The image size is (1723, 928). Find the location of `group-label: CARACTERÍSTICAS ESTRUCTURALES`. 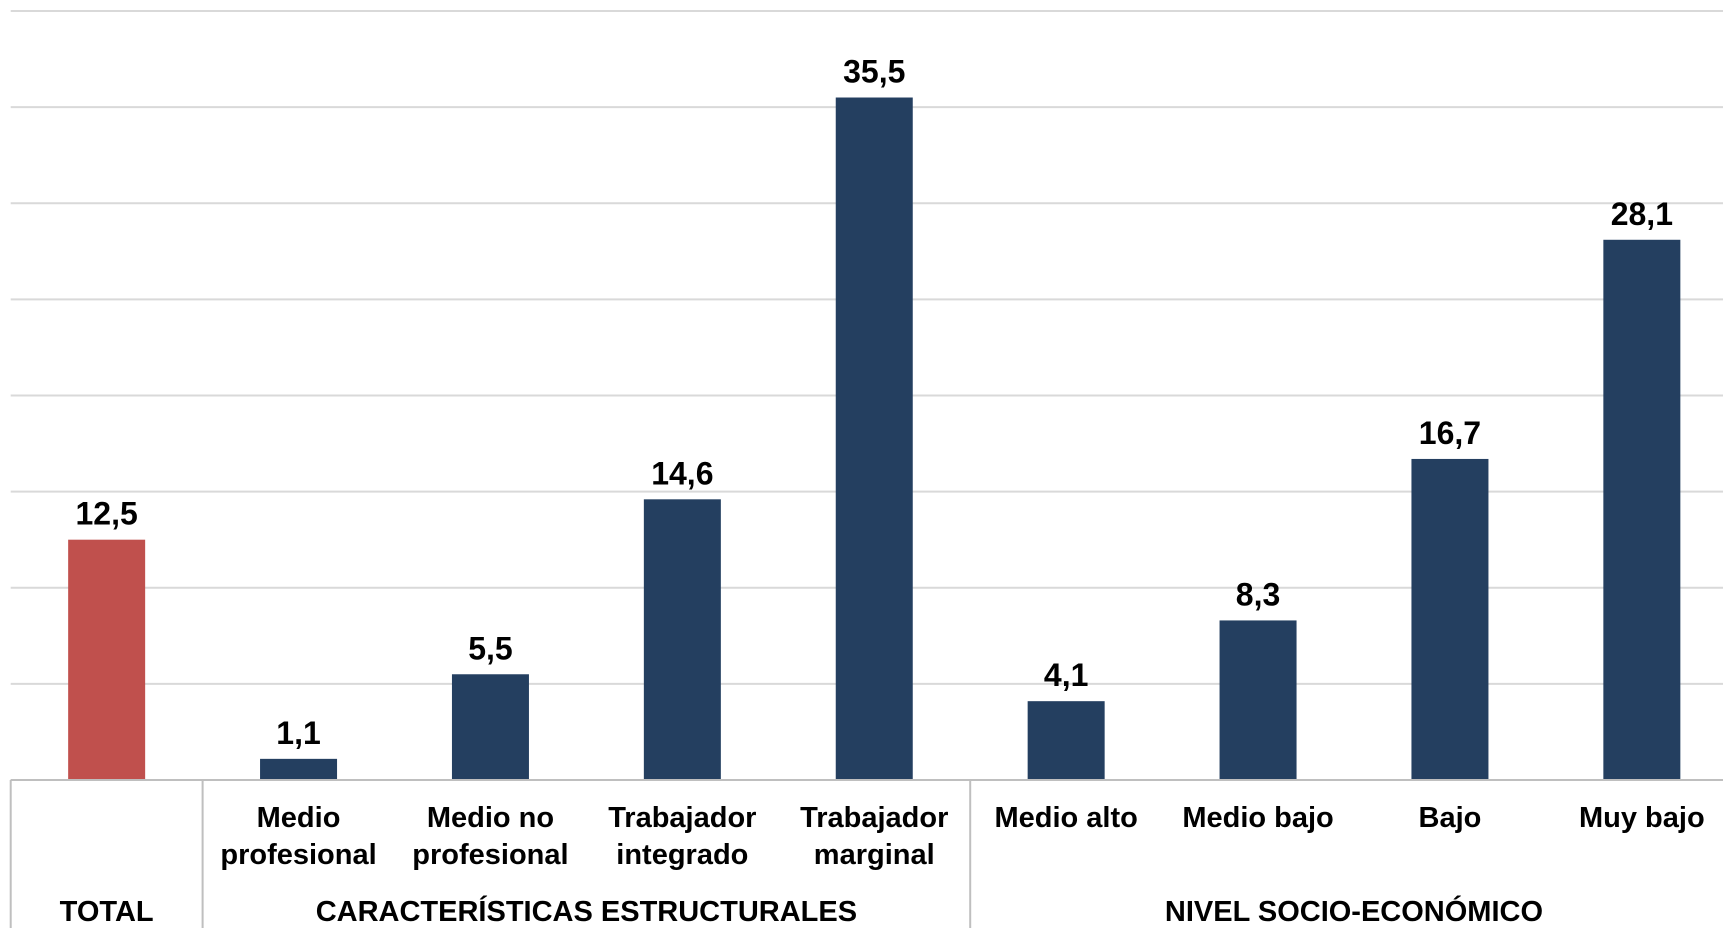

group-label: CARACTERÍSTICAS ESTRUCTURALES is located at coordinates (586, 912).